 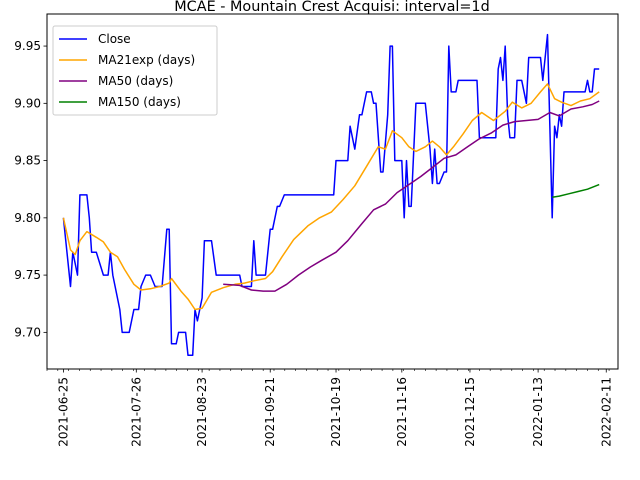 I want to click on x-tick-label: 2021-06-25, so click(x=63, y=412).